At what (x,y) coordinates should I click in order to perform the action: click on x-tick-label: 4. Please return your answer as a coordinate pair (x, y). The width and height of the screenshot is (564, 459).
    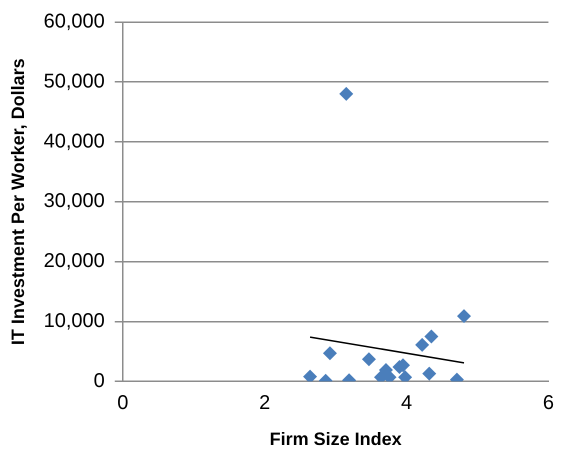
    Looking at the image, I should click on (406, 403).